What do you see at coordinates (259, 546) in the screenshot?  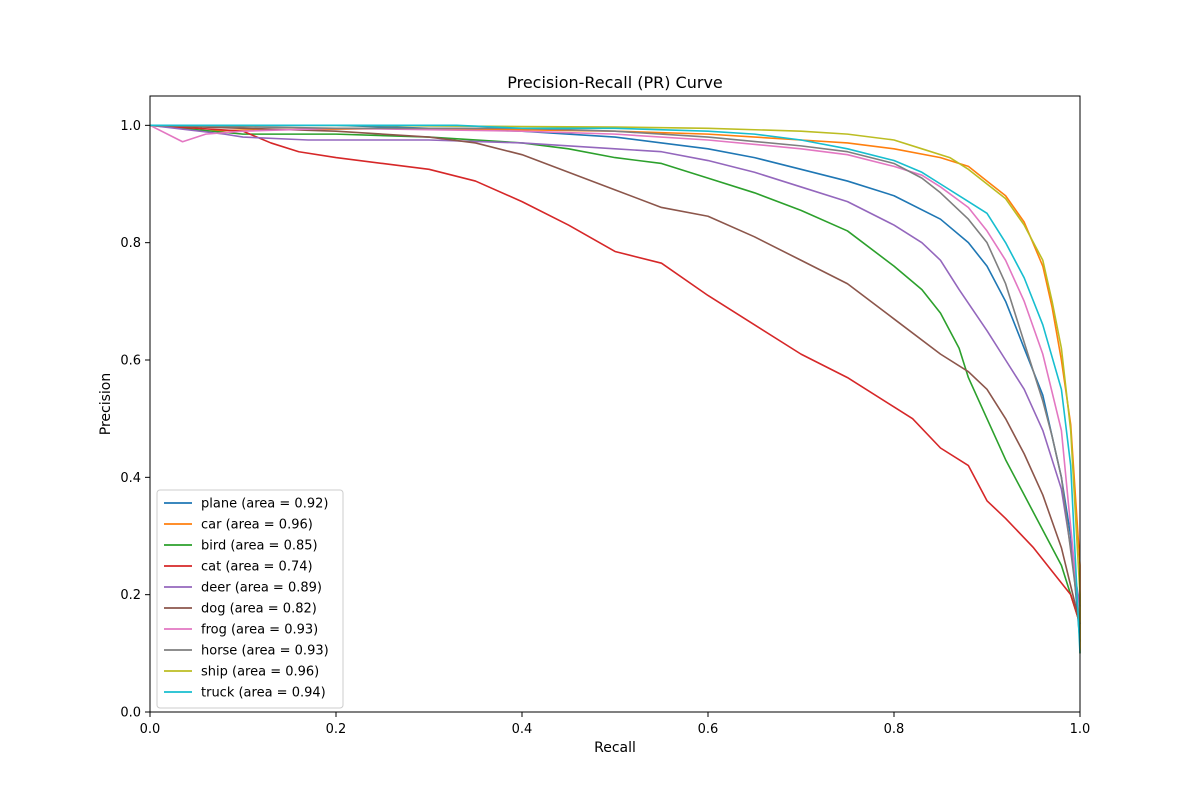 I see `legend-entry-2: bird (area = 0.85)` at bounding box center [259, 546].